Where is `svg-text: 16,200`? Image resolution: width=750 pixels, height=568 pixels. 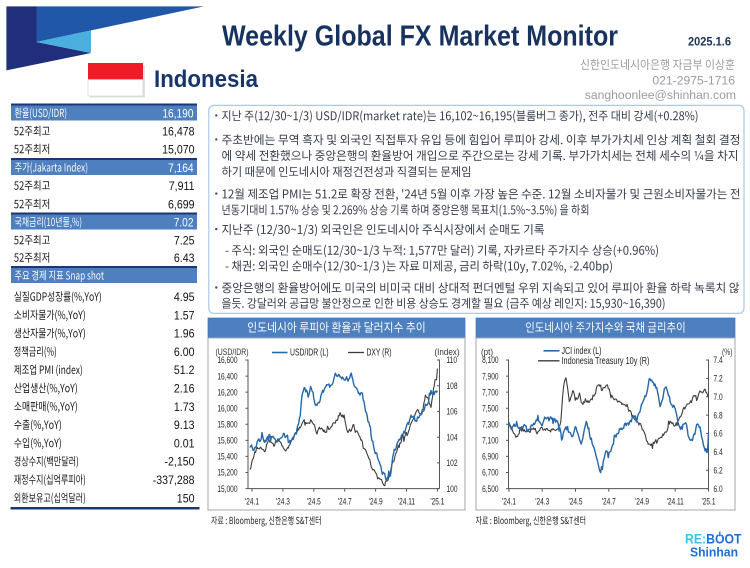
svg-text: 16,200 is located at coordinates (227, 392).